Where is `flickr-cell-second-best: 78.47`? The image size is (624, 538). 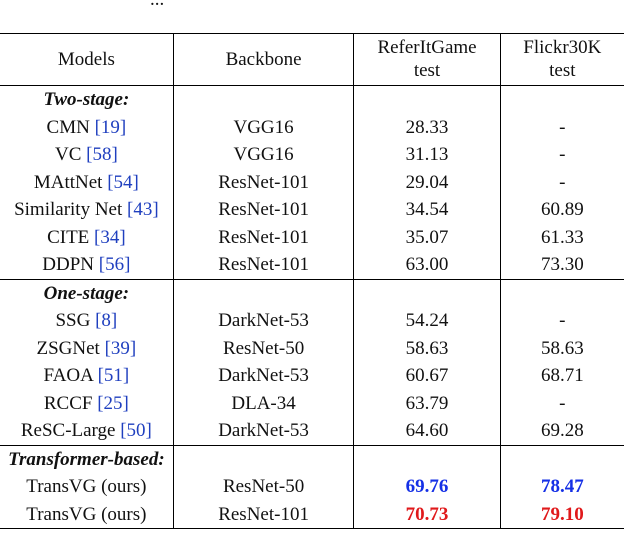
flickr-cell-second-best: 78.47 is located at coordinates (562, 486).